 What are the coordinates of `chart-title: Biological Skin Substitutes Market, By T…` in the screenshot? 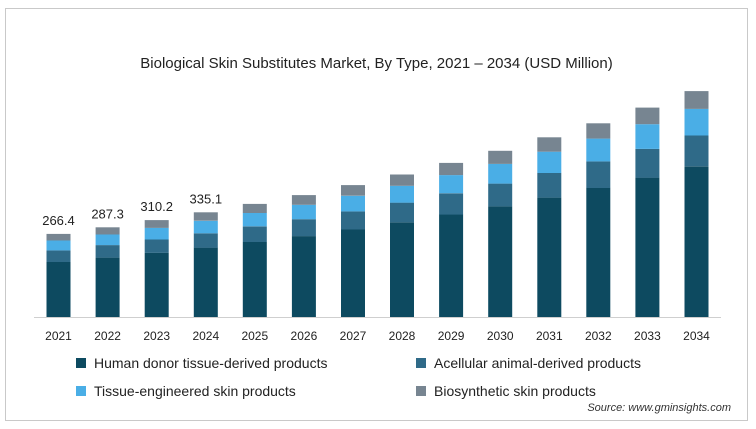 It's located at (376, 63).